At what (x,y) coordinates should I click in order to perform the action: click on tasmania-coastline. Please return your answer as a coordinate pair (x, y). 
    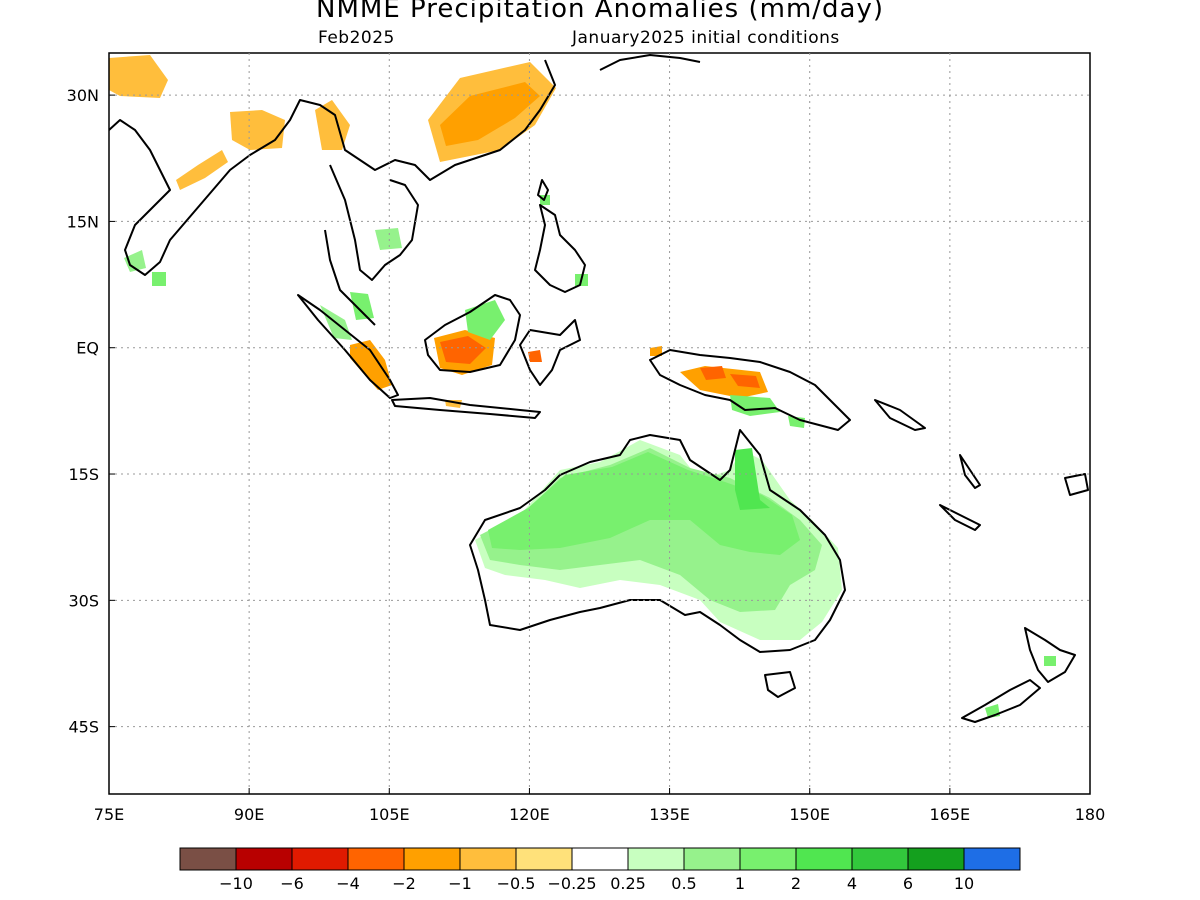
    Looking at the image, I should click on (780, 684).